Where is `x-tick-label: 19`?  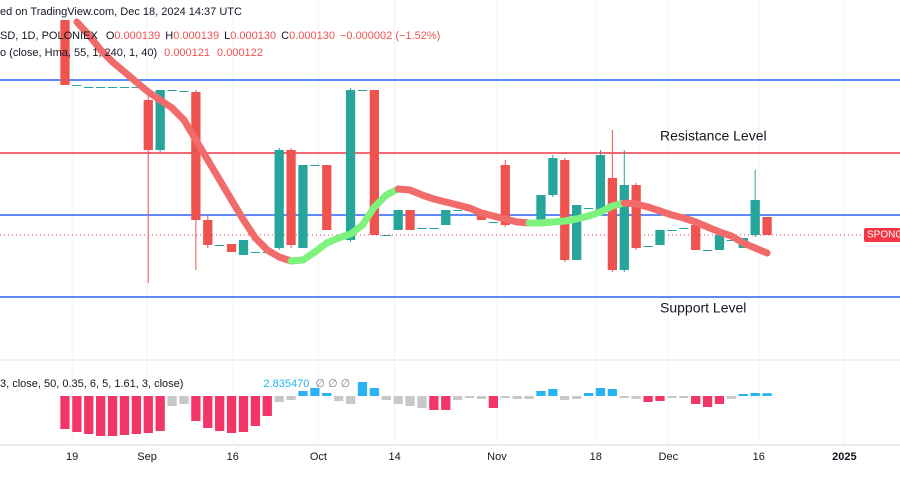
x-tick-label: 19 is located at coordinates (72, 457).